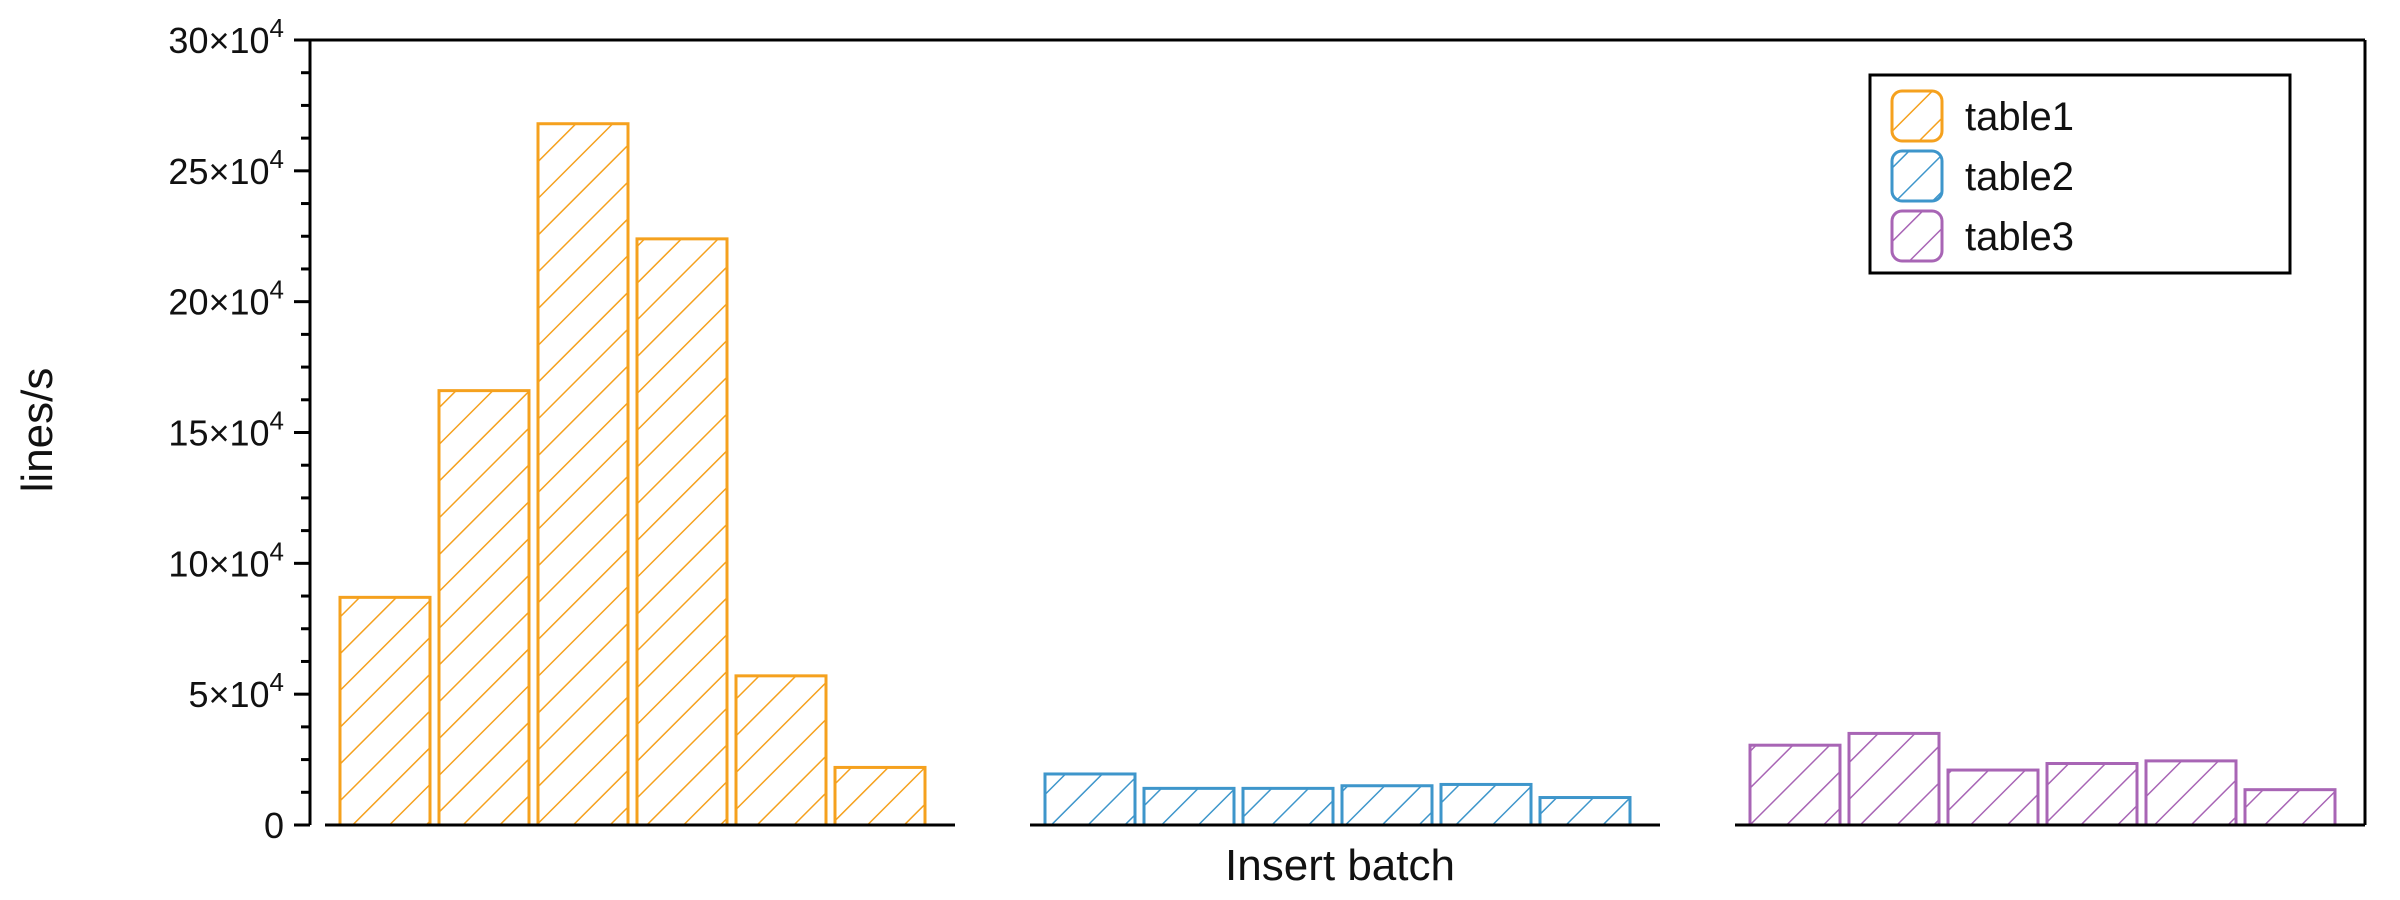 The image size is (2400, 900). Describe the element at coordinates (226, 560) in the screenshot. I see `y-tick-label: 10×104` at that location.